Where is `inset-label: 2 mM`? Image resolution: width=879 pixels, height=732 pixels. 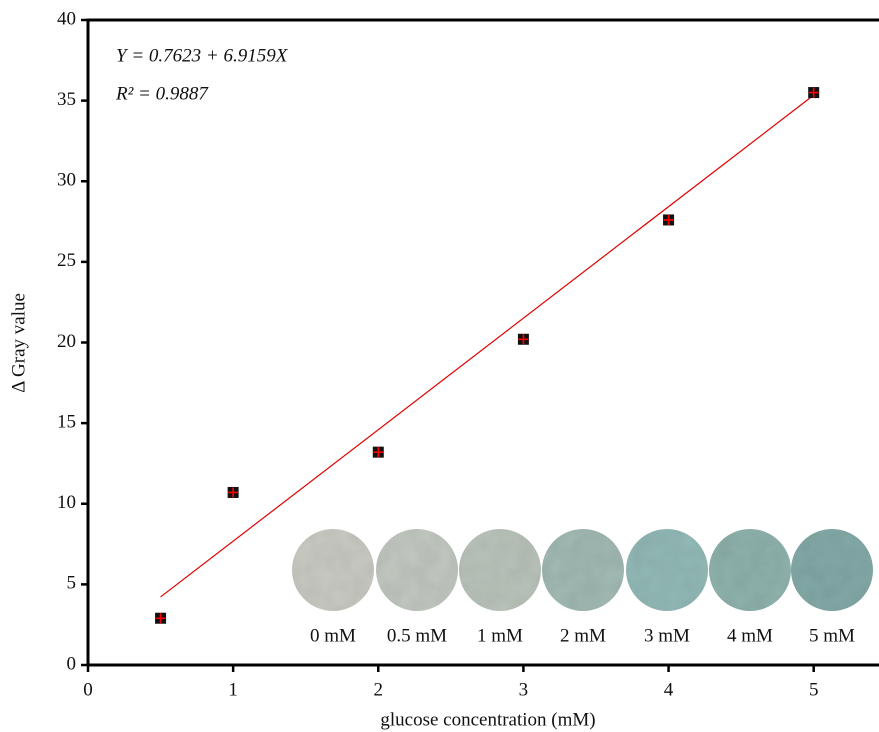 inset-label: 2 mM is located at coordinates (583, 635).